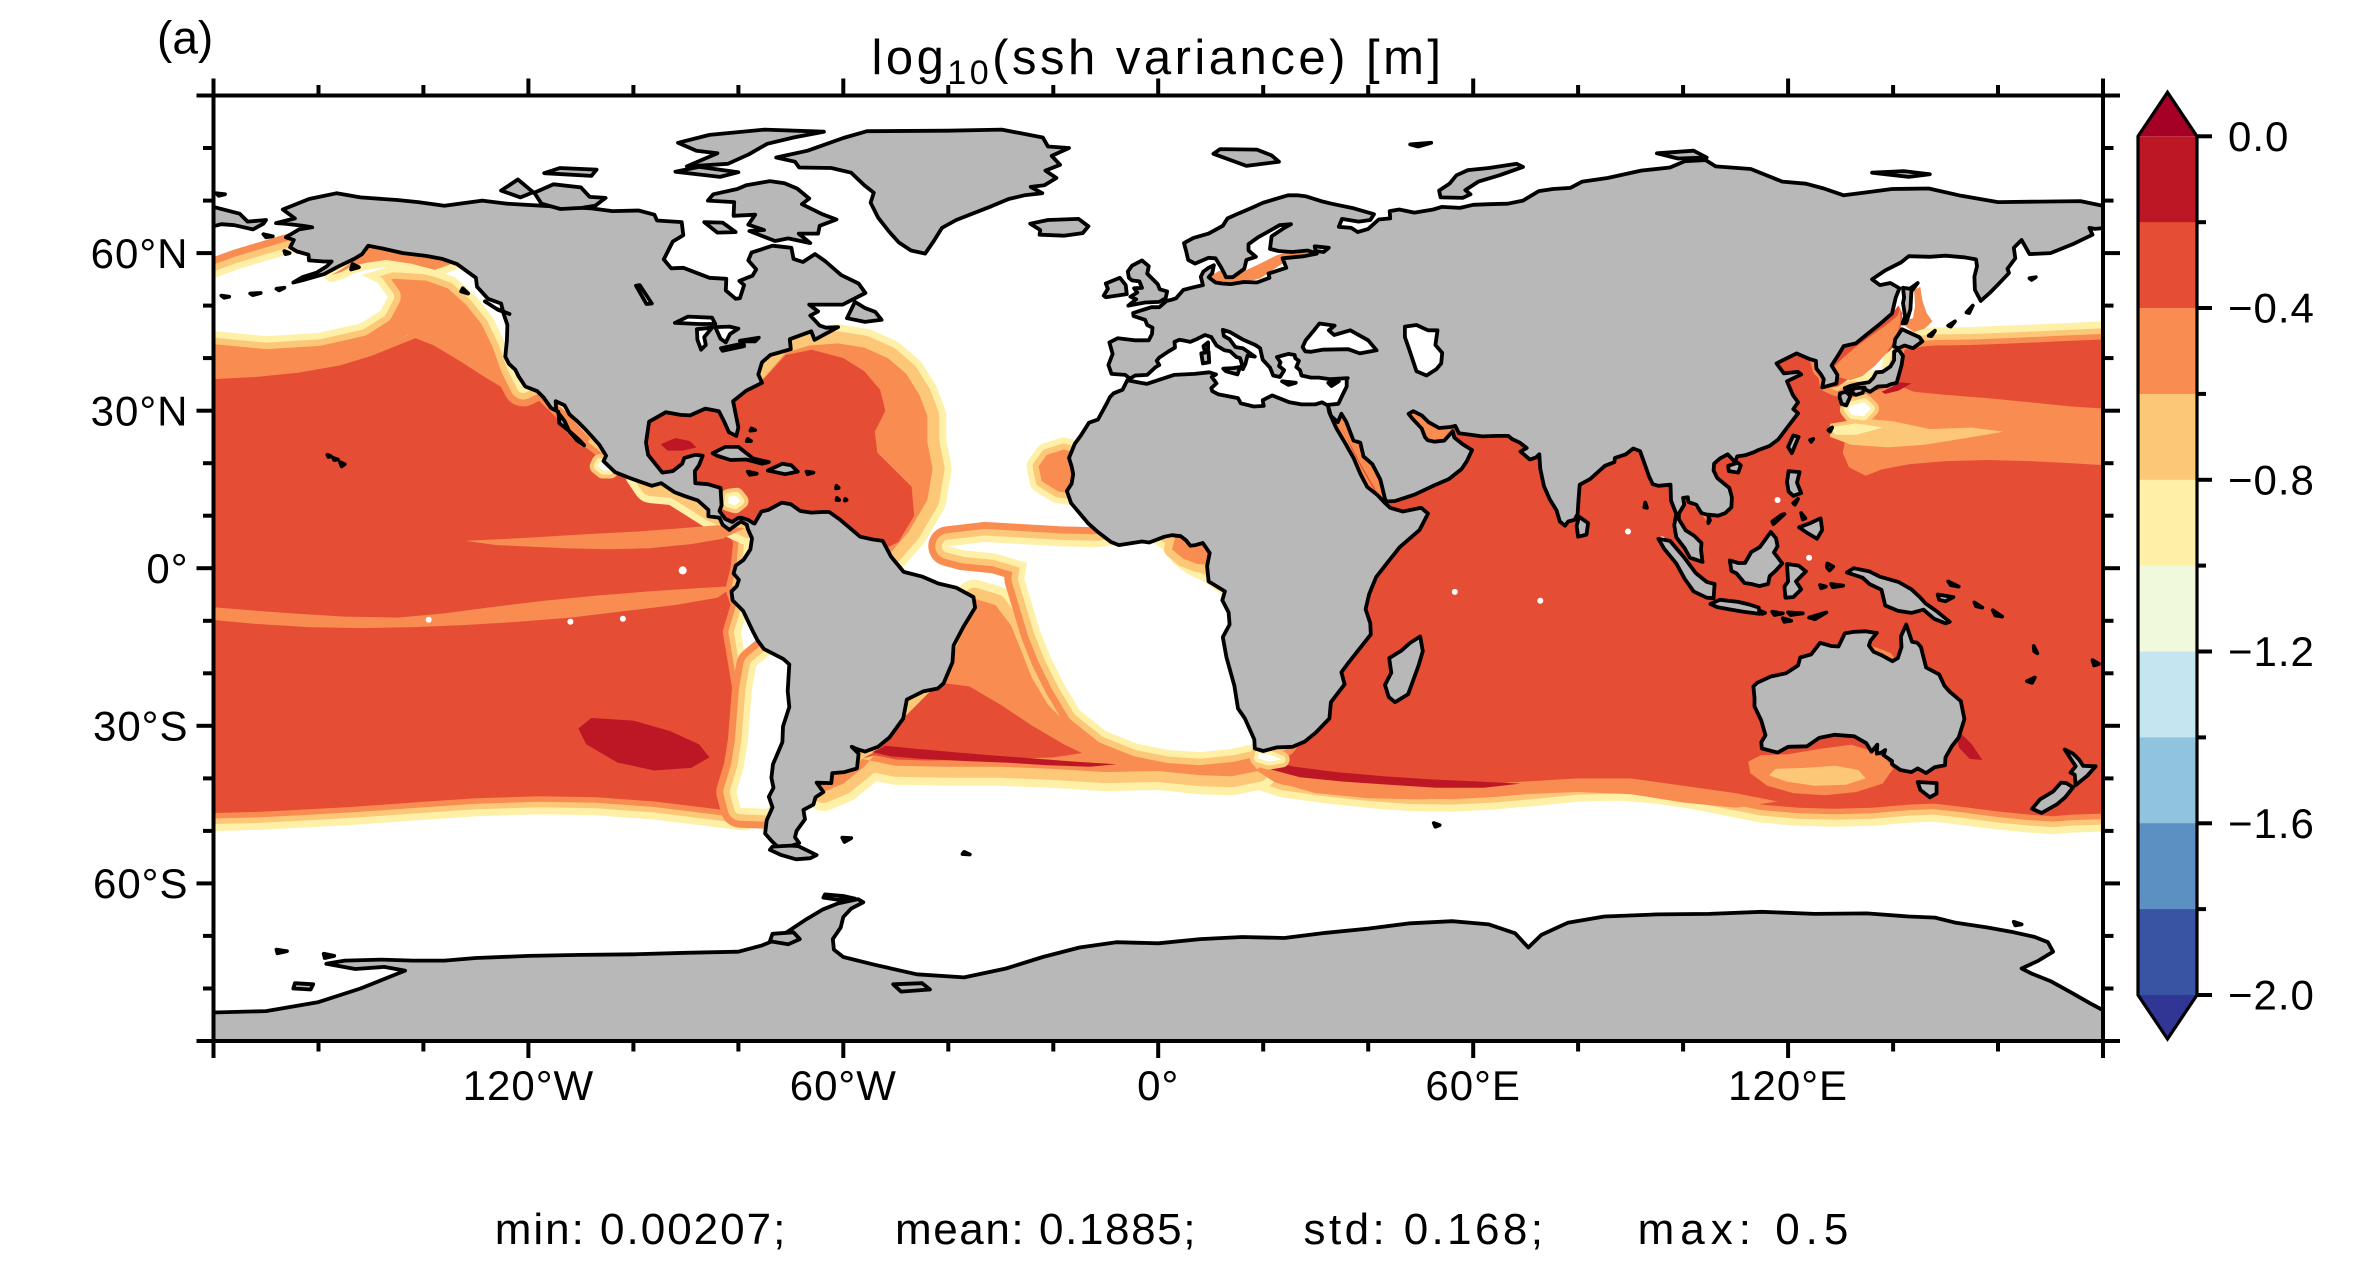 The height and width of the screenshot is (1263, 2362). Describe the element at coordinates (141, 883) in the screenshot. I see `svg-text: 60°S` at that location.